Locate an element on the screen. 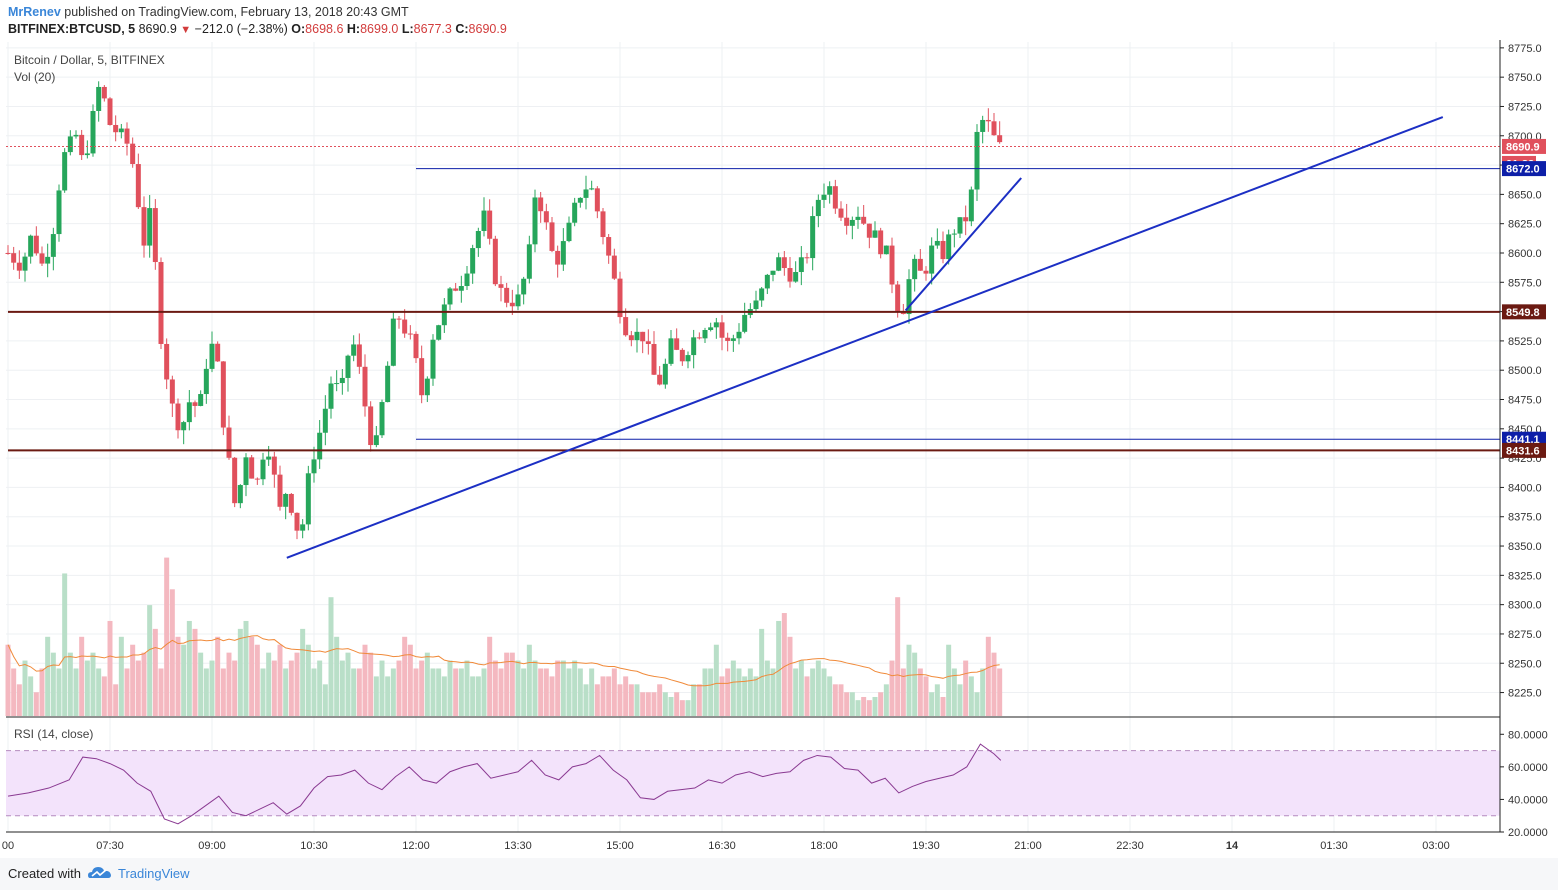  price-tick-label: 8300.0 is located at coordinates (1525, 606).